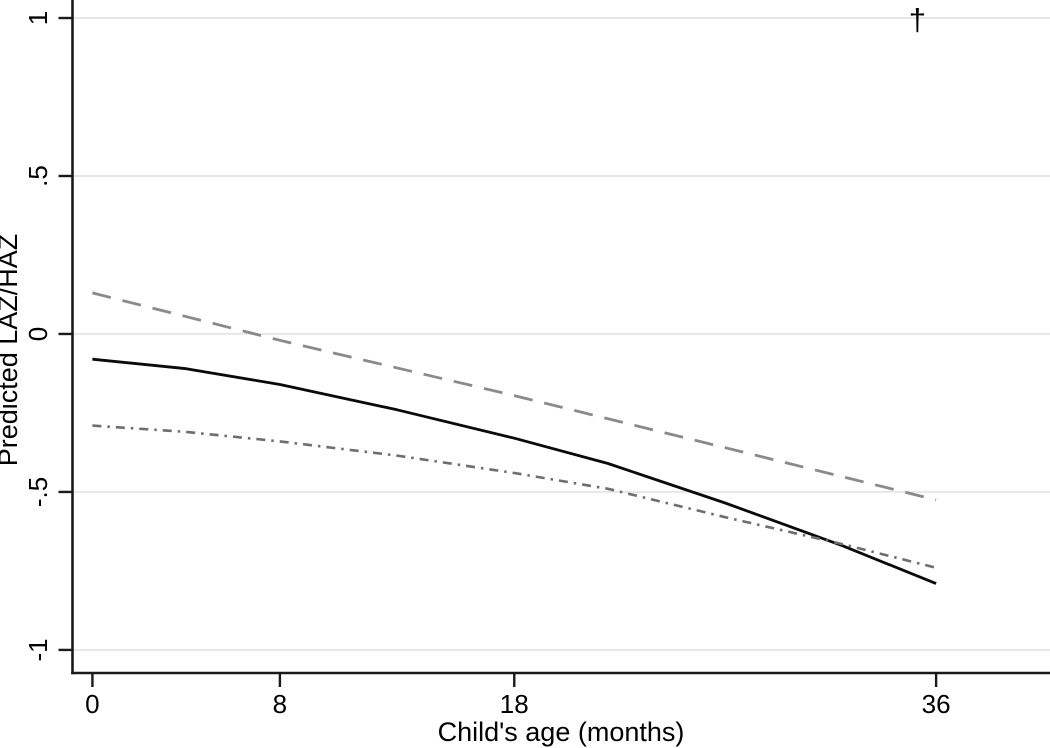 Image resolution: width=1050 pixels, height=748 pixels. What do you see at coordinates (92, 704) in the screenshot?
I see `x-tick-label: 0` at bounding box center [92, 704].